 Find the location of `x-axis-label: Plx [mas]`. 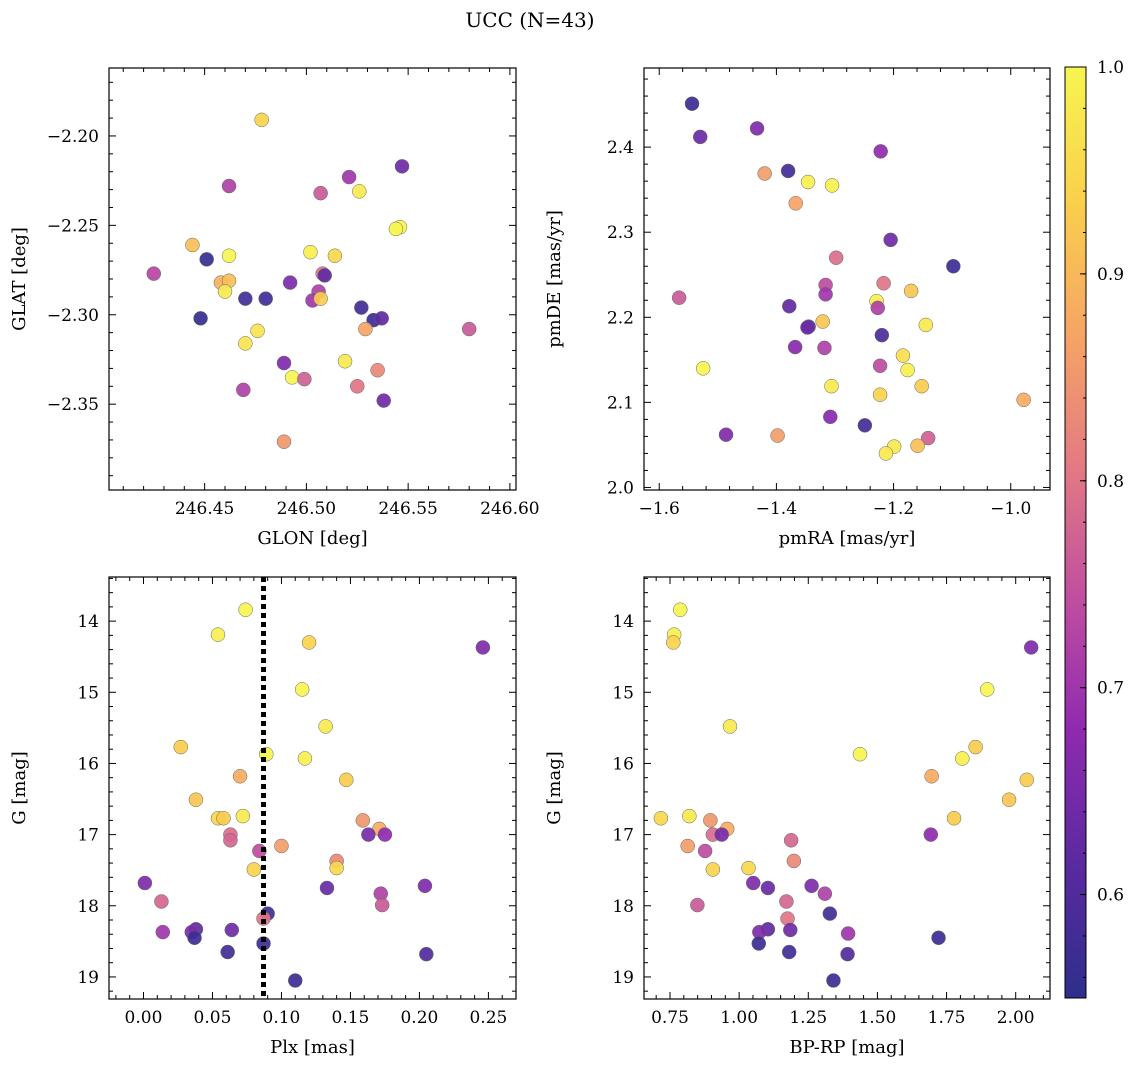

x-axis-label: Plx [mas] is located at coordinates (312, 1047).